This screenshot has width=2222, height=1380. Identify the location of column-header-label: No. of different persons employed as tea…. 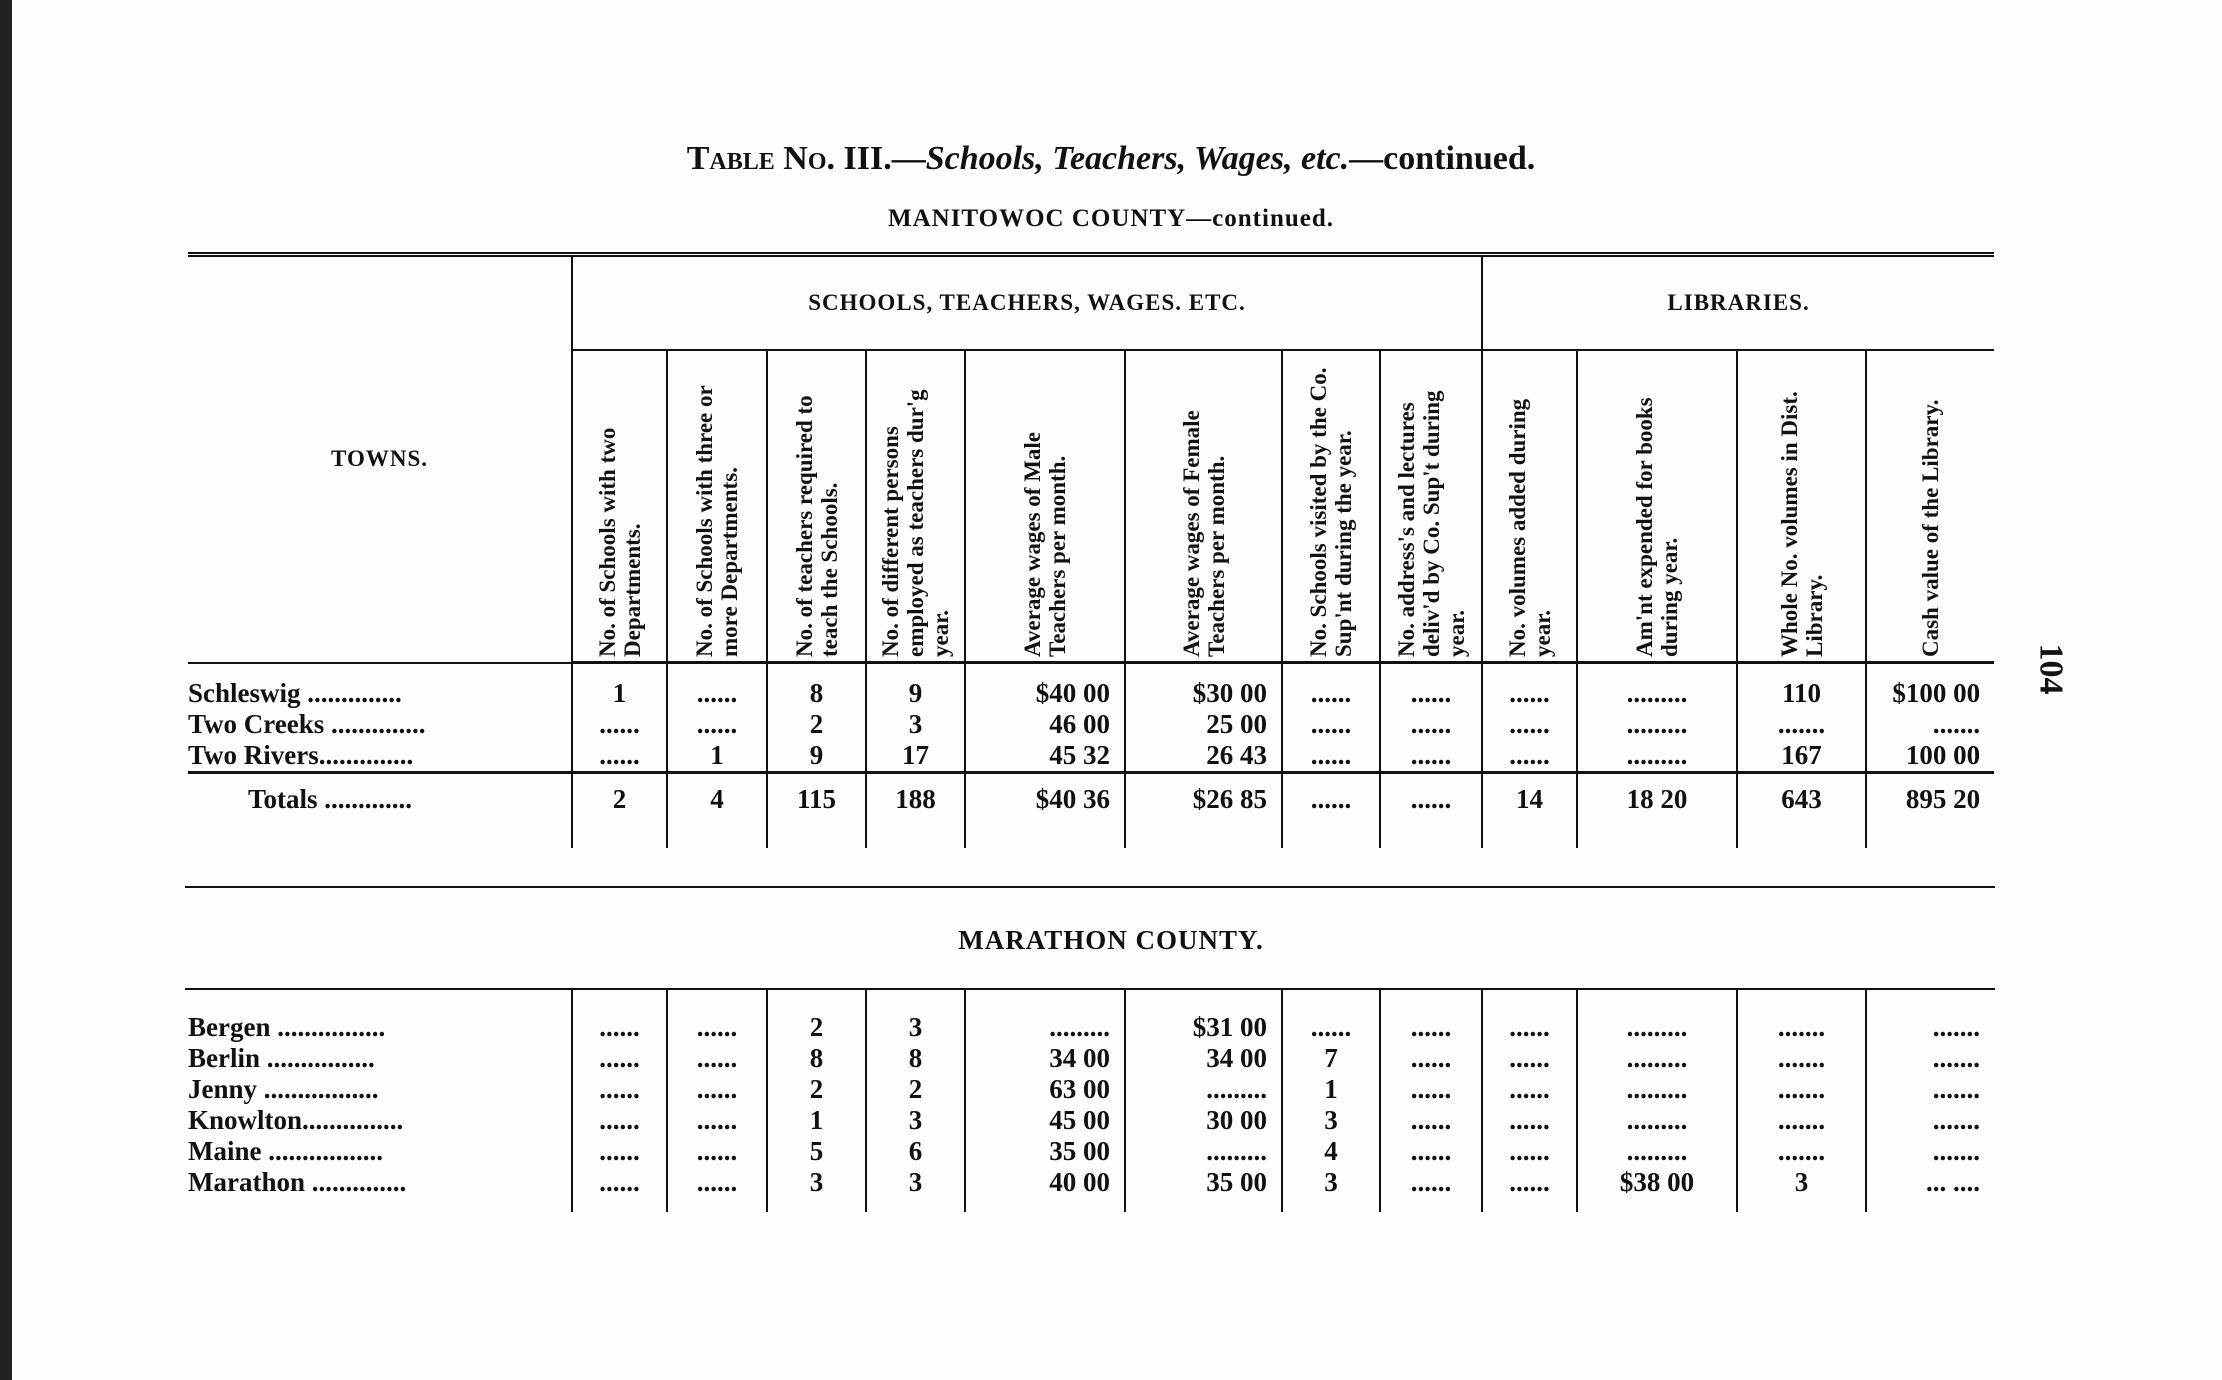
(915, 523).